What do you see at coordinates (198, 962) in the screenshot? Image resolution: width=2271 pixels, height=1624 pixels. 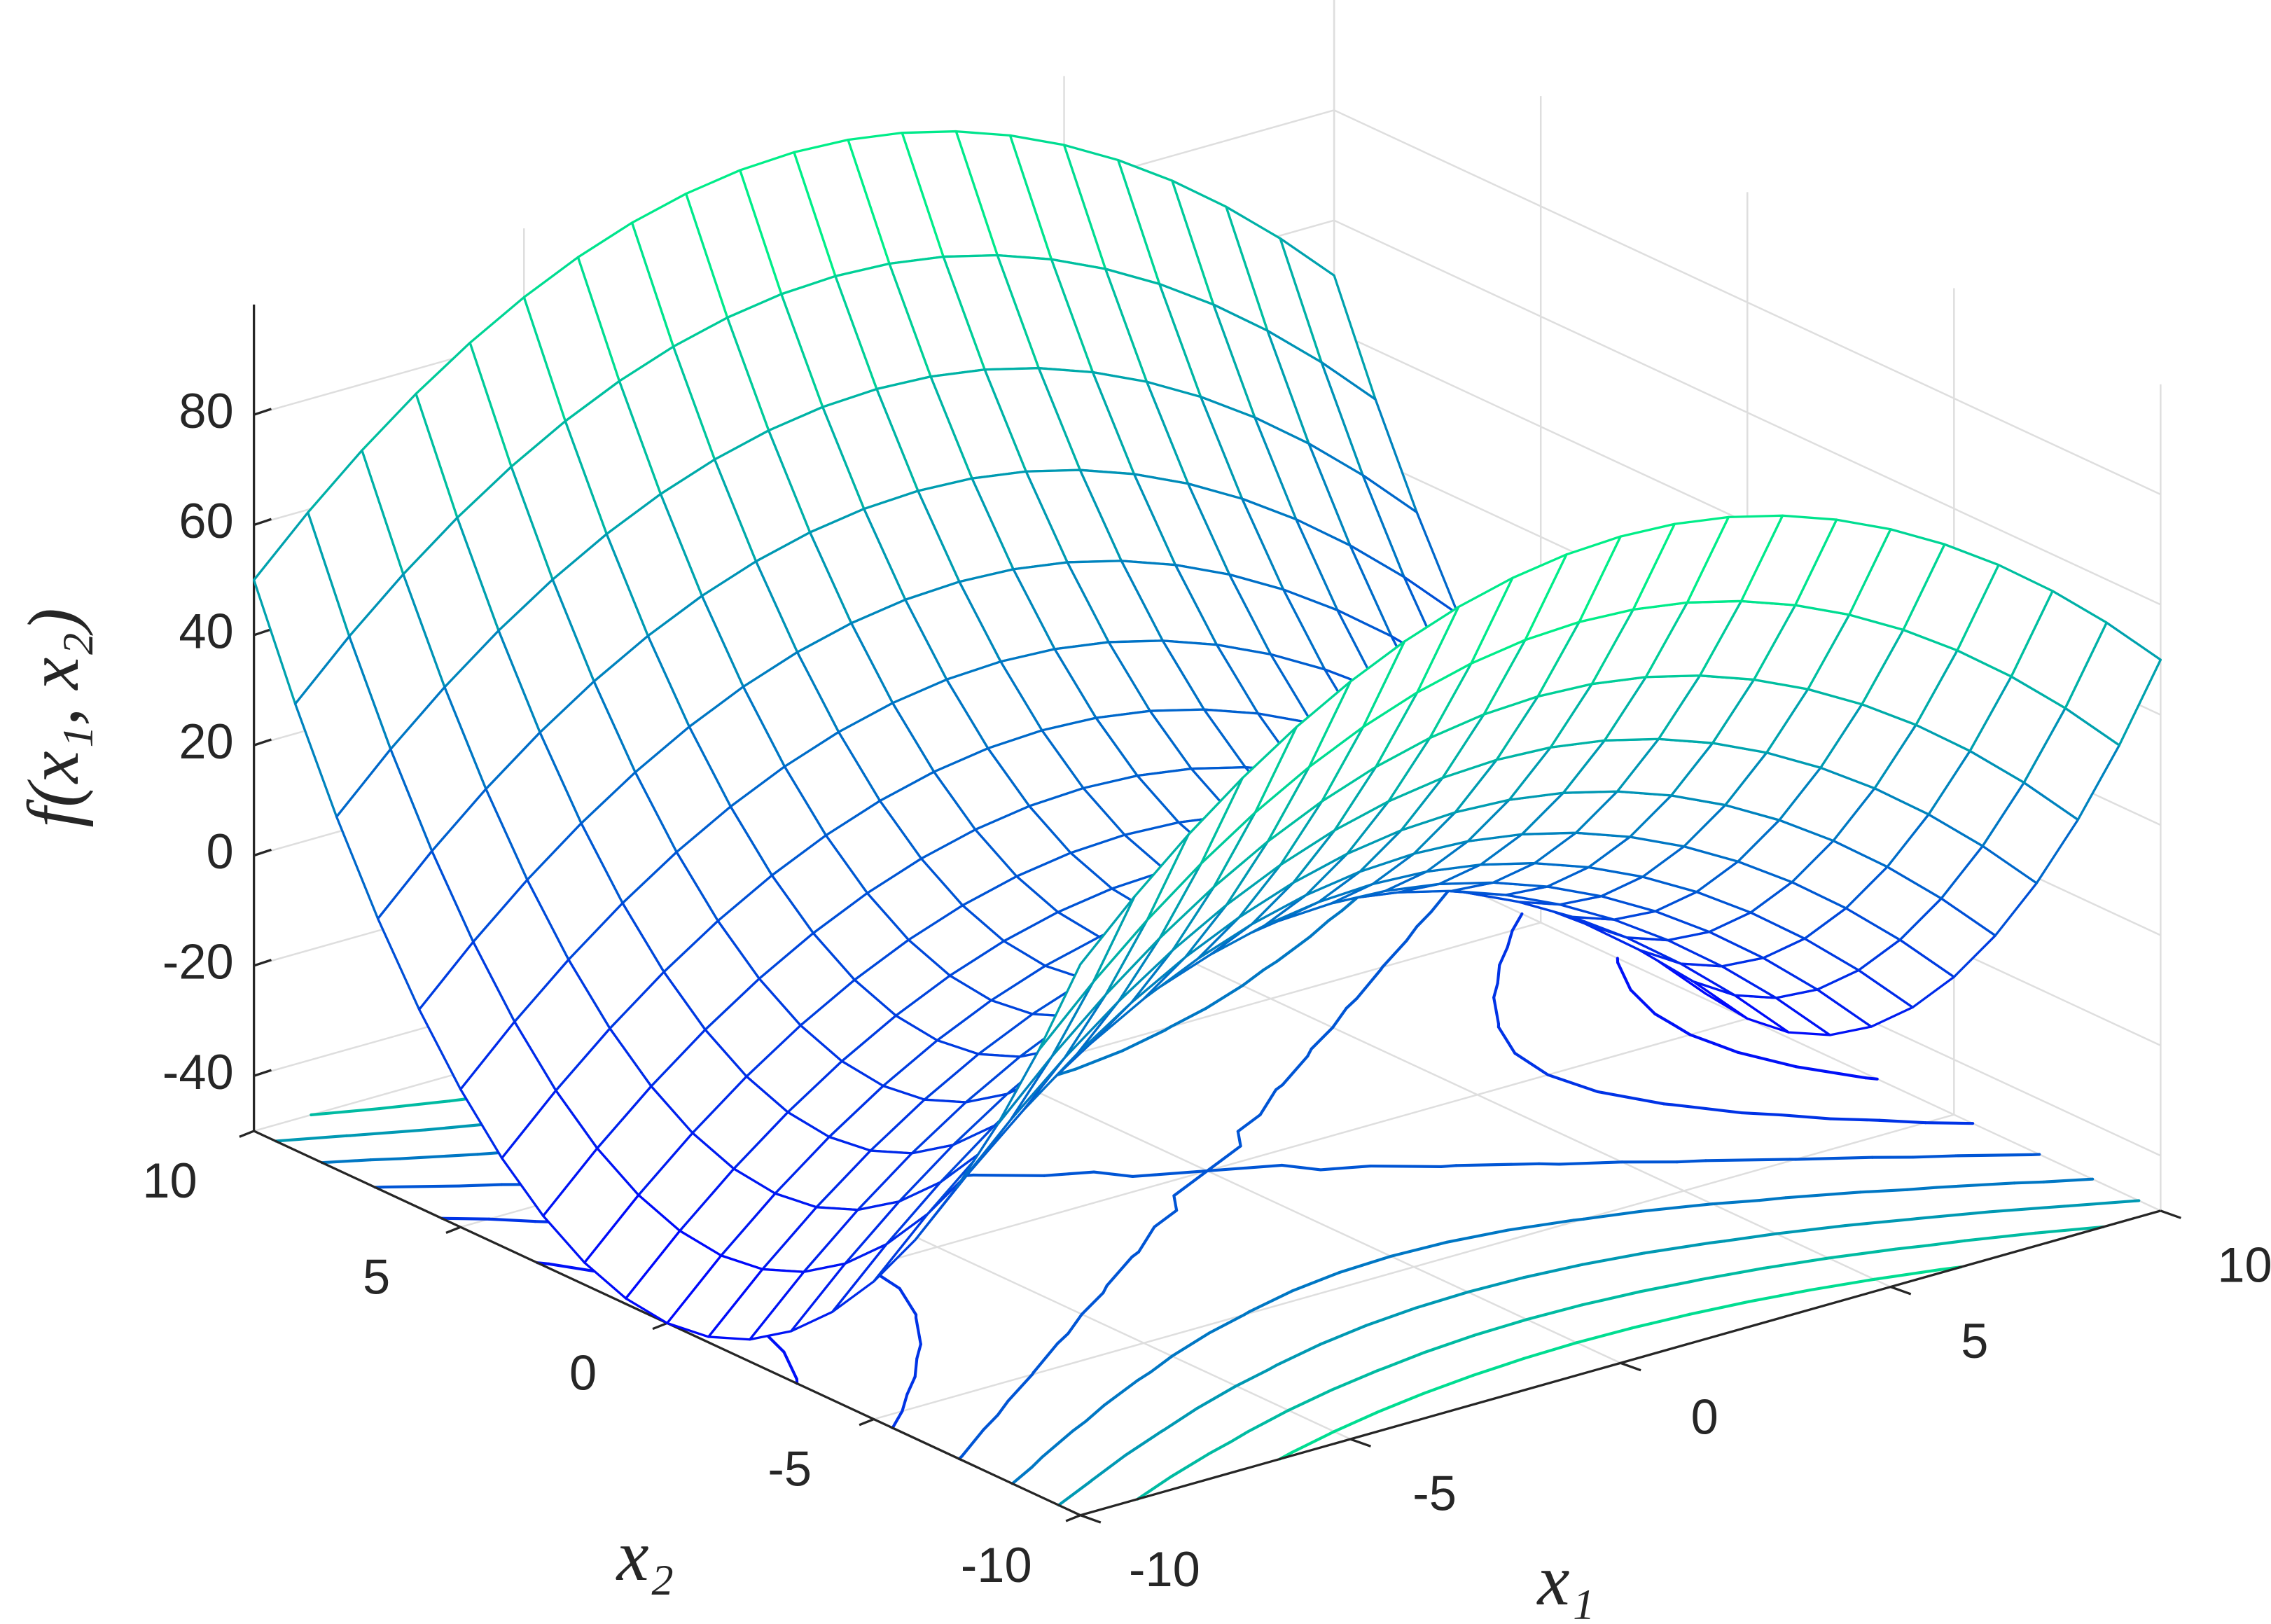 I see `z-tick-label: -20` at bounding box center [198, 962].